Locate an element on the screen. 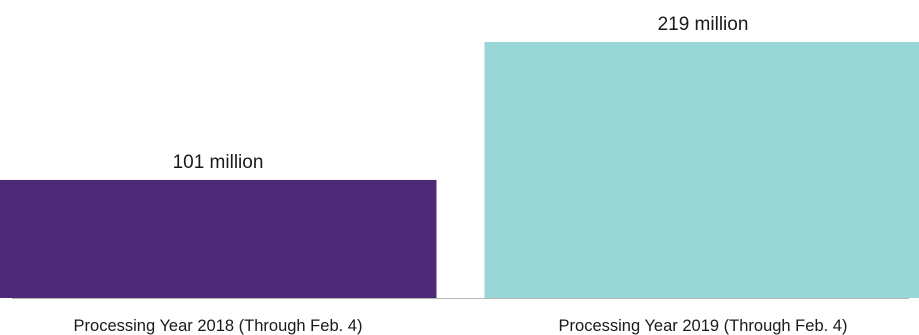 The width and height of the screenshot is (919, 335). data-label-2: 219 million is located at coordinates (703, 24).